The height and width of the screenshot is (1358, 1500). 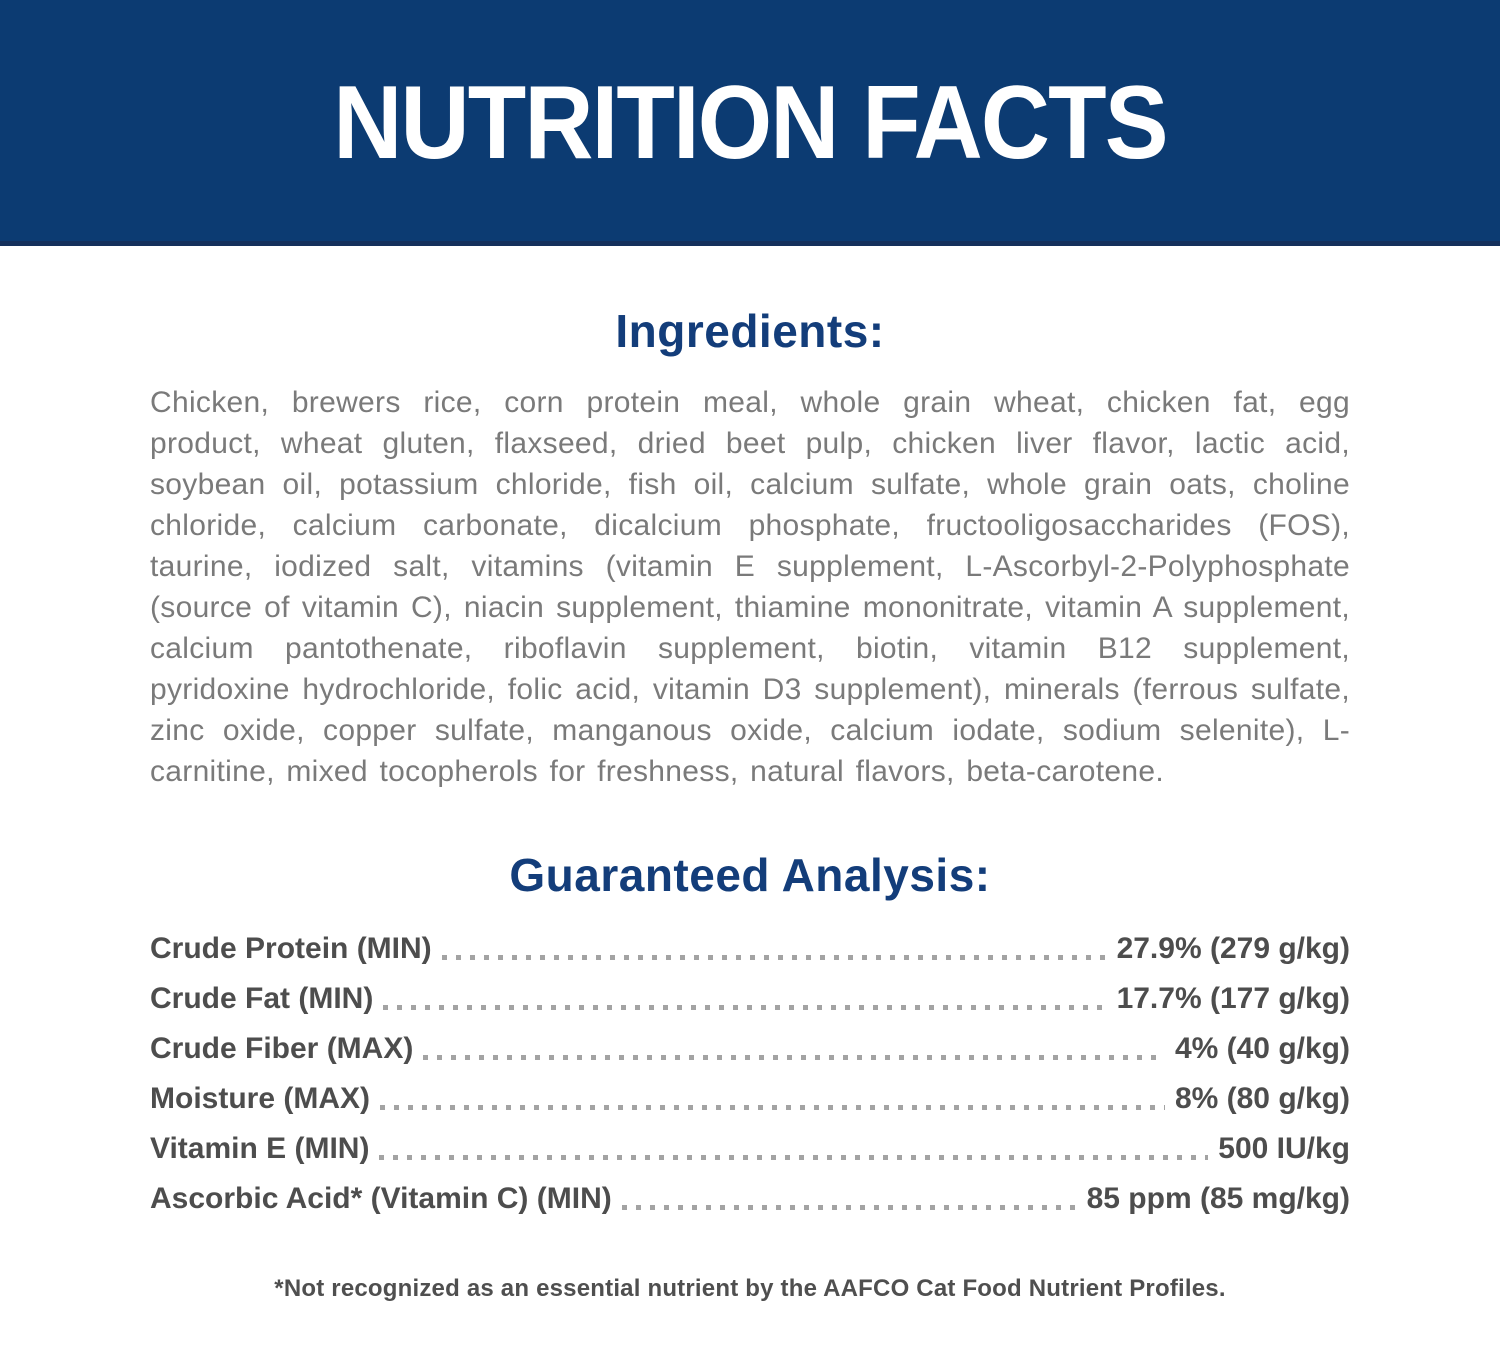 I want to click on analysis-row: Crude Fat (MIN) 17.7% (177 g/kg), so click(x=750, y=998).